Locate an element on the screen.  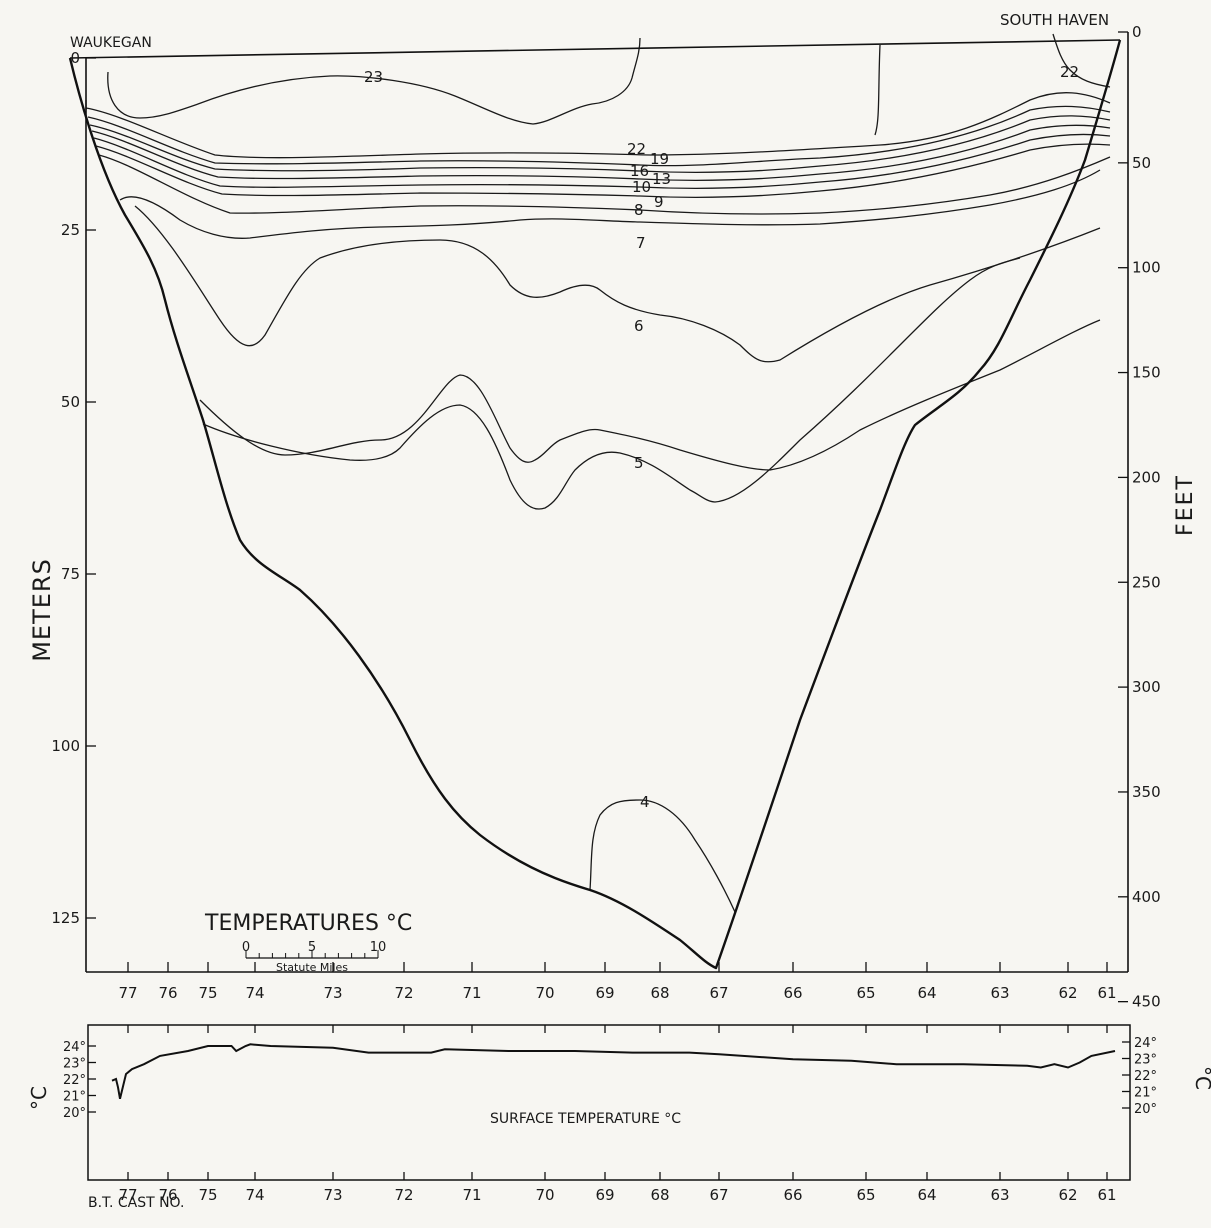
scale-bar: 0 5 10 Statute Miles is located at coordinates (314, 957).